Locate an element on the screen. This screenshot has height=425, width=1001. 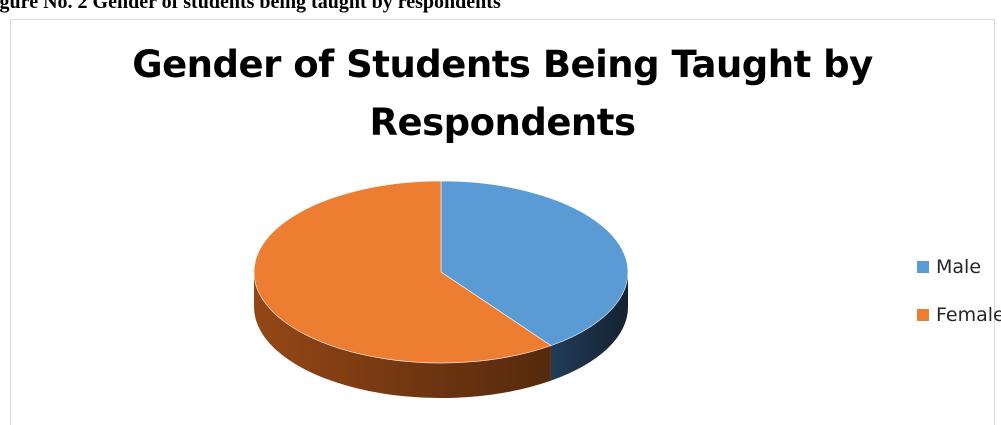
pie-sides is located at coordinates (441, 335).